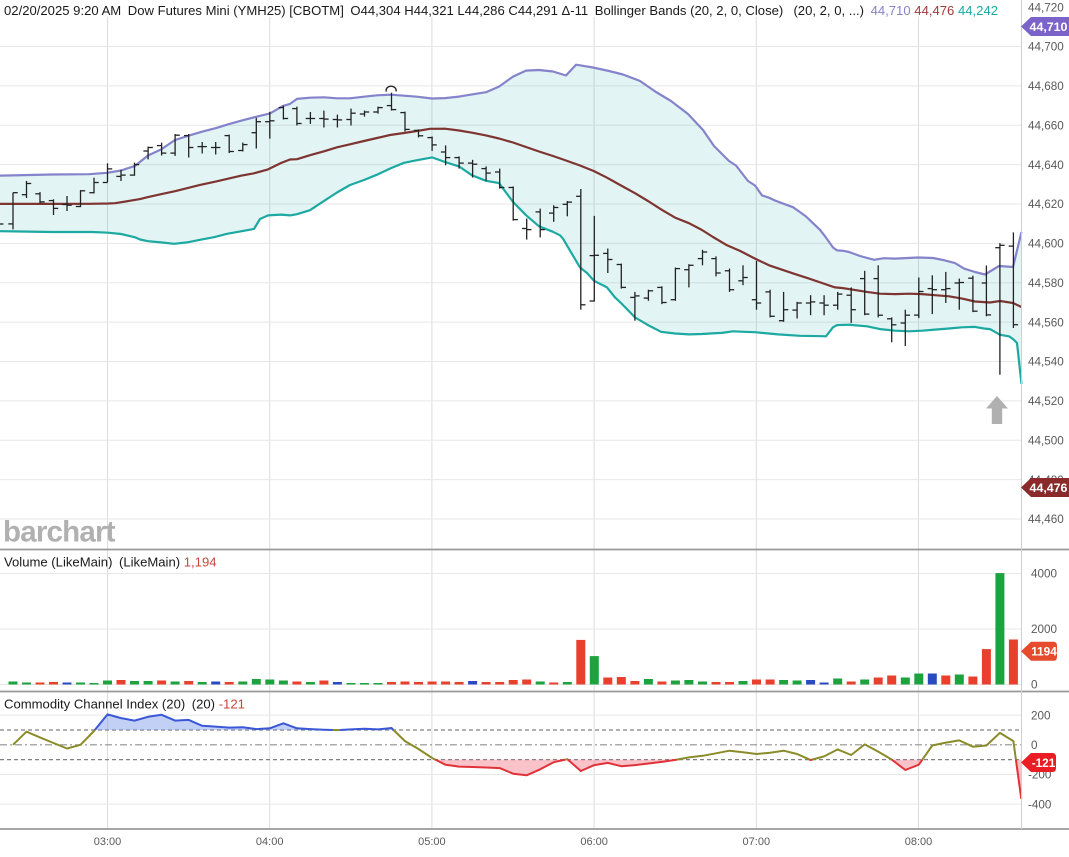 The width and height of the screenshot is (1069, 857). Describe the element at coordinates (1044, 574) in the screenshot. I see `svg-text: 4000` at that location.